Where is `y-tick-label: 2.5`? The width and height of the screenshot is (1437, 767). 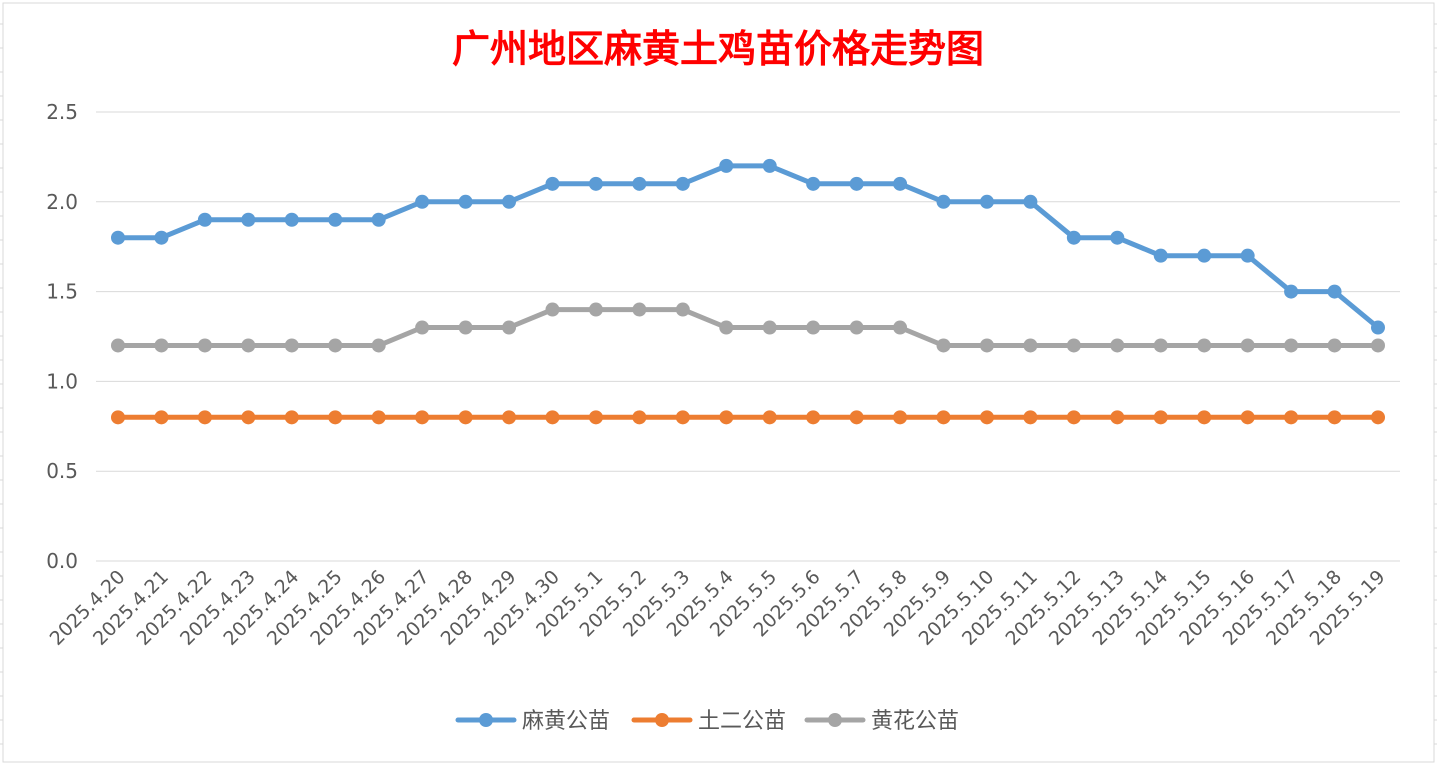 y-tick-label: 2.5 is located at coordinates (62, 112).